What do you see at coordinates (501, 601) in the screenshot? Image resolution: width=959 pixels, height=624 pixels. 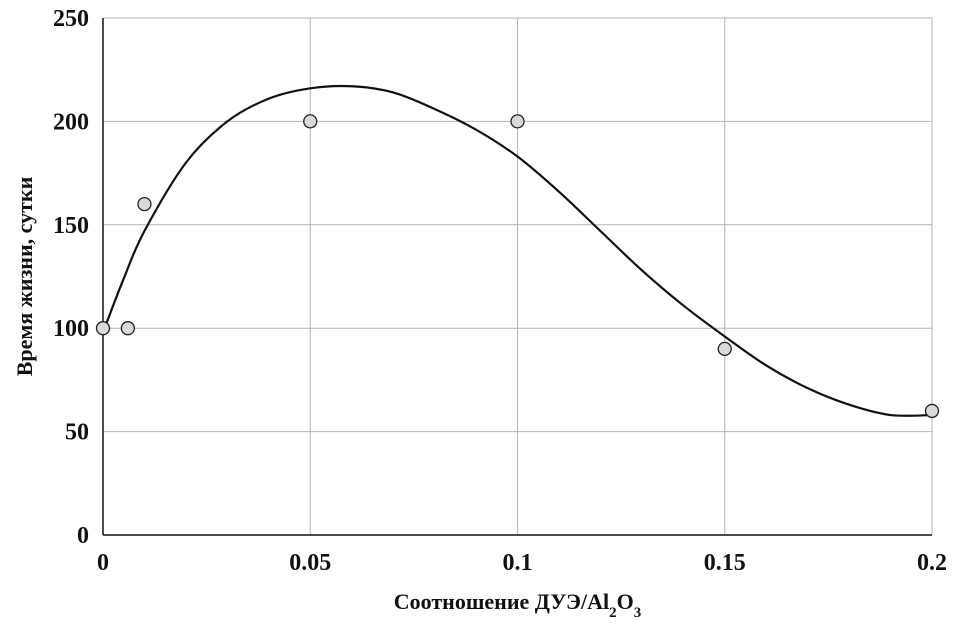 I see `x-axis-title-main: Соотношение ДУЭ/Al` at bounding box center [501, 601].